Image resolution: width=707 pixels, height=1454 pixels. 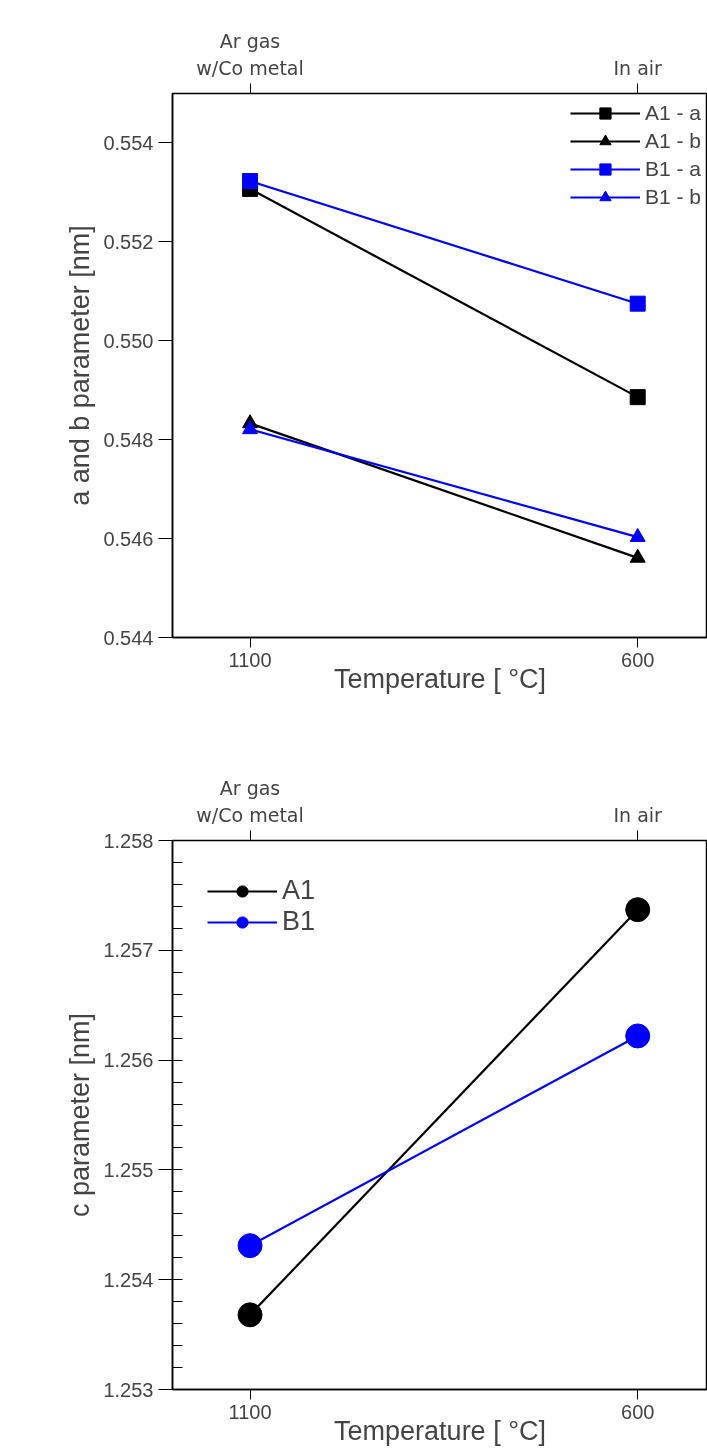 What do you see at coordinates (672, 141) in the screenshot?
I see `legend-label: A1 - b` at bounding box center [672, 141].